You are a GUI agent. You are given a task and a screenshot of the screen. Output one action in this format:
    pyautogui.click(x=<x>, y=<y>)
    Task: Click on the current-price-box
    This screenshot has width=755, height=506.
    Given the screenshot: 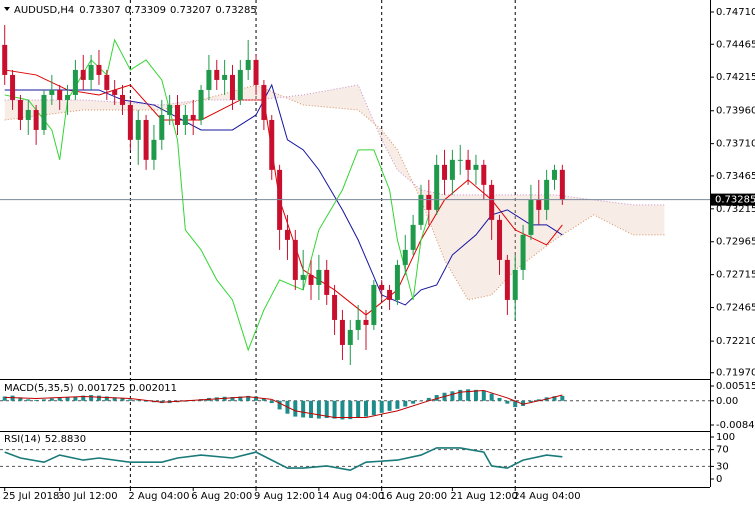 What is the action you would take?
    pyautogui.click(x=733, y=199)
    